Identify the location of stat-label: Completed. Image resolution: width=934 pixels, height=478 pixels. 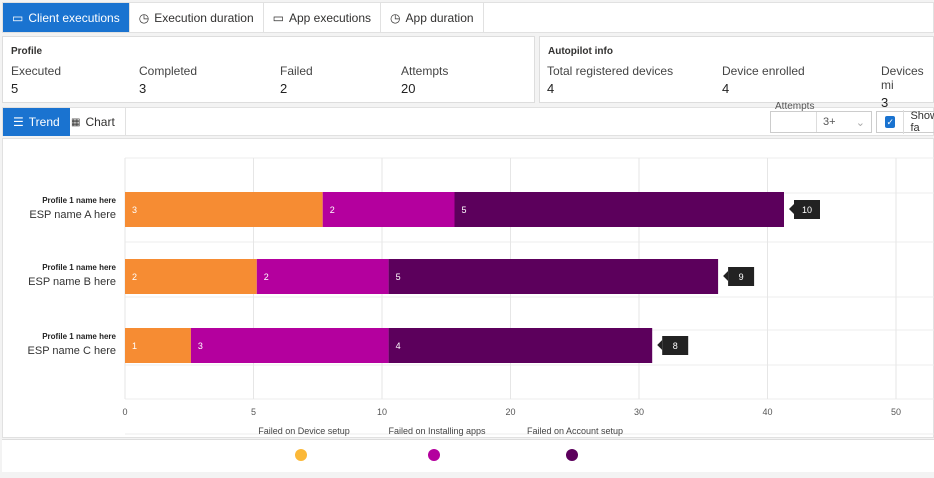
(168, 71).